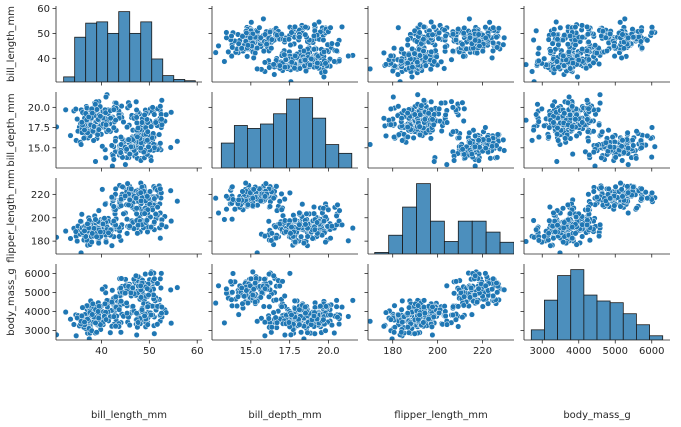 The width and height of the screenshot is (681, 427). What do you see at coordinates (392, 351) in the screenshot?
I see `x-tick-label: 180` at bounding box center [392, 351].